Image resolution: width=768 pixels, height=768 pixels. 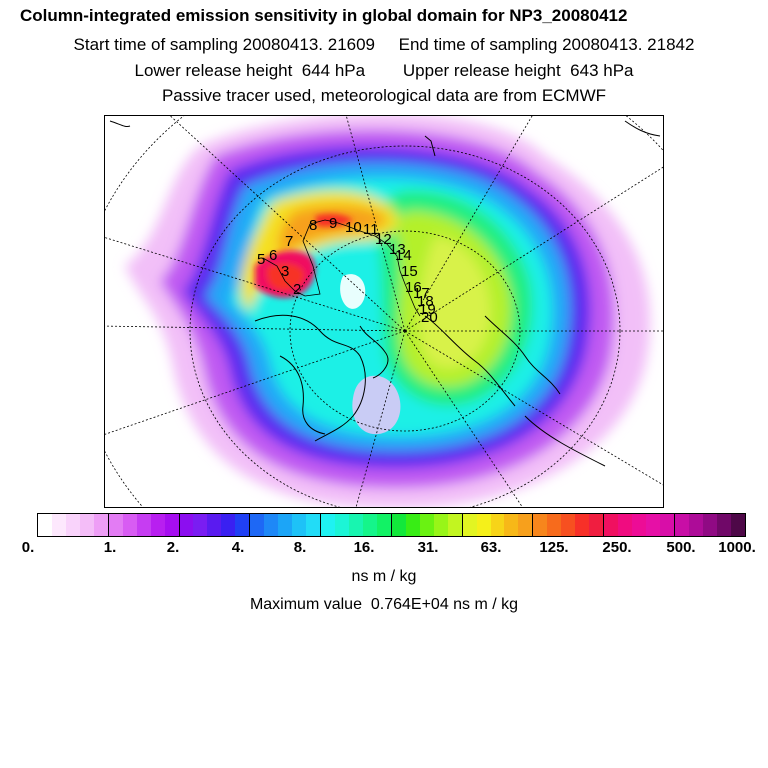 What do you see at coordinates (384, 604) in the screenshot?
I see `maximum-value-text: Maximum value 0.764E+04 ns m / kg` at bounding box center [384, 604].